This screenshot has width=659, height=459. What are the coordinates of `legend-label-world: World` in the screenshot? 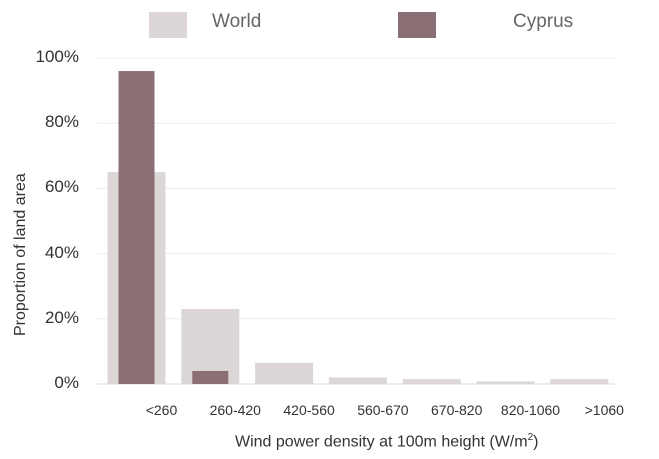 It's located at (237, 21).